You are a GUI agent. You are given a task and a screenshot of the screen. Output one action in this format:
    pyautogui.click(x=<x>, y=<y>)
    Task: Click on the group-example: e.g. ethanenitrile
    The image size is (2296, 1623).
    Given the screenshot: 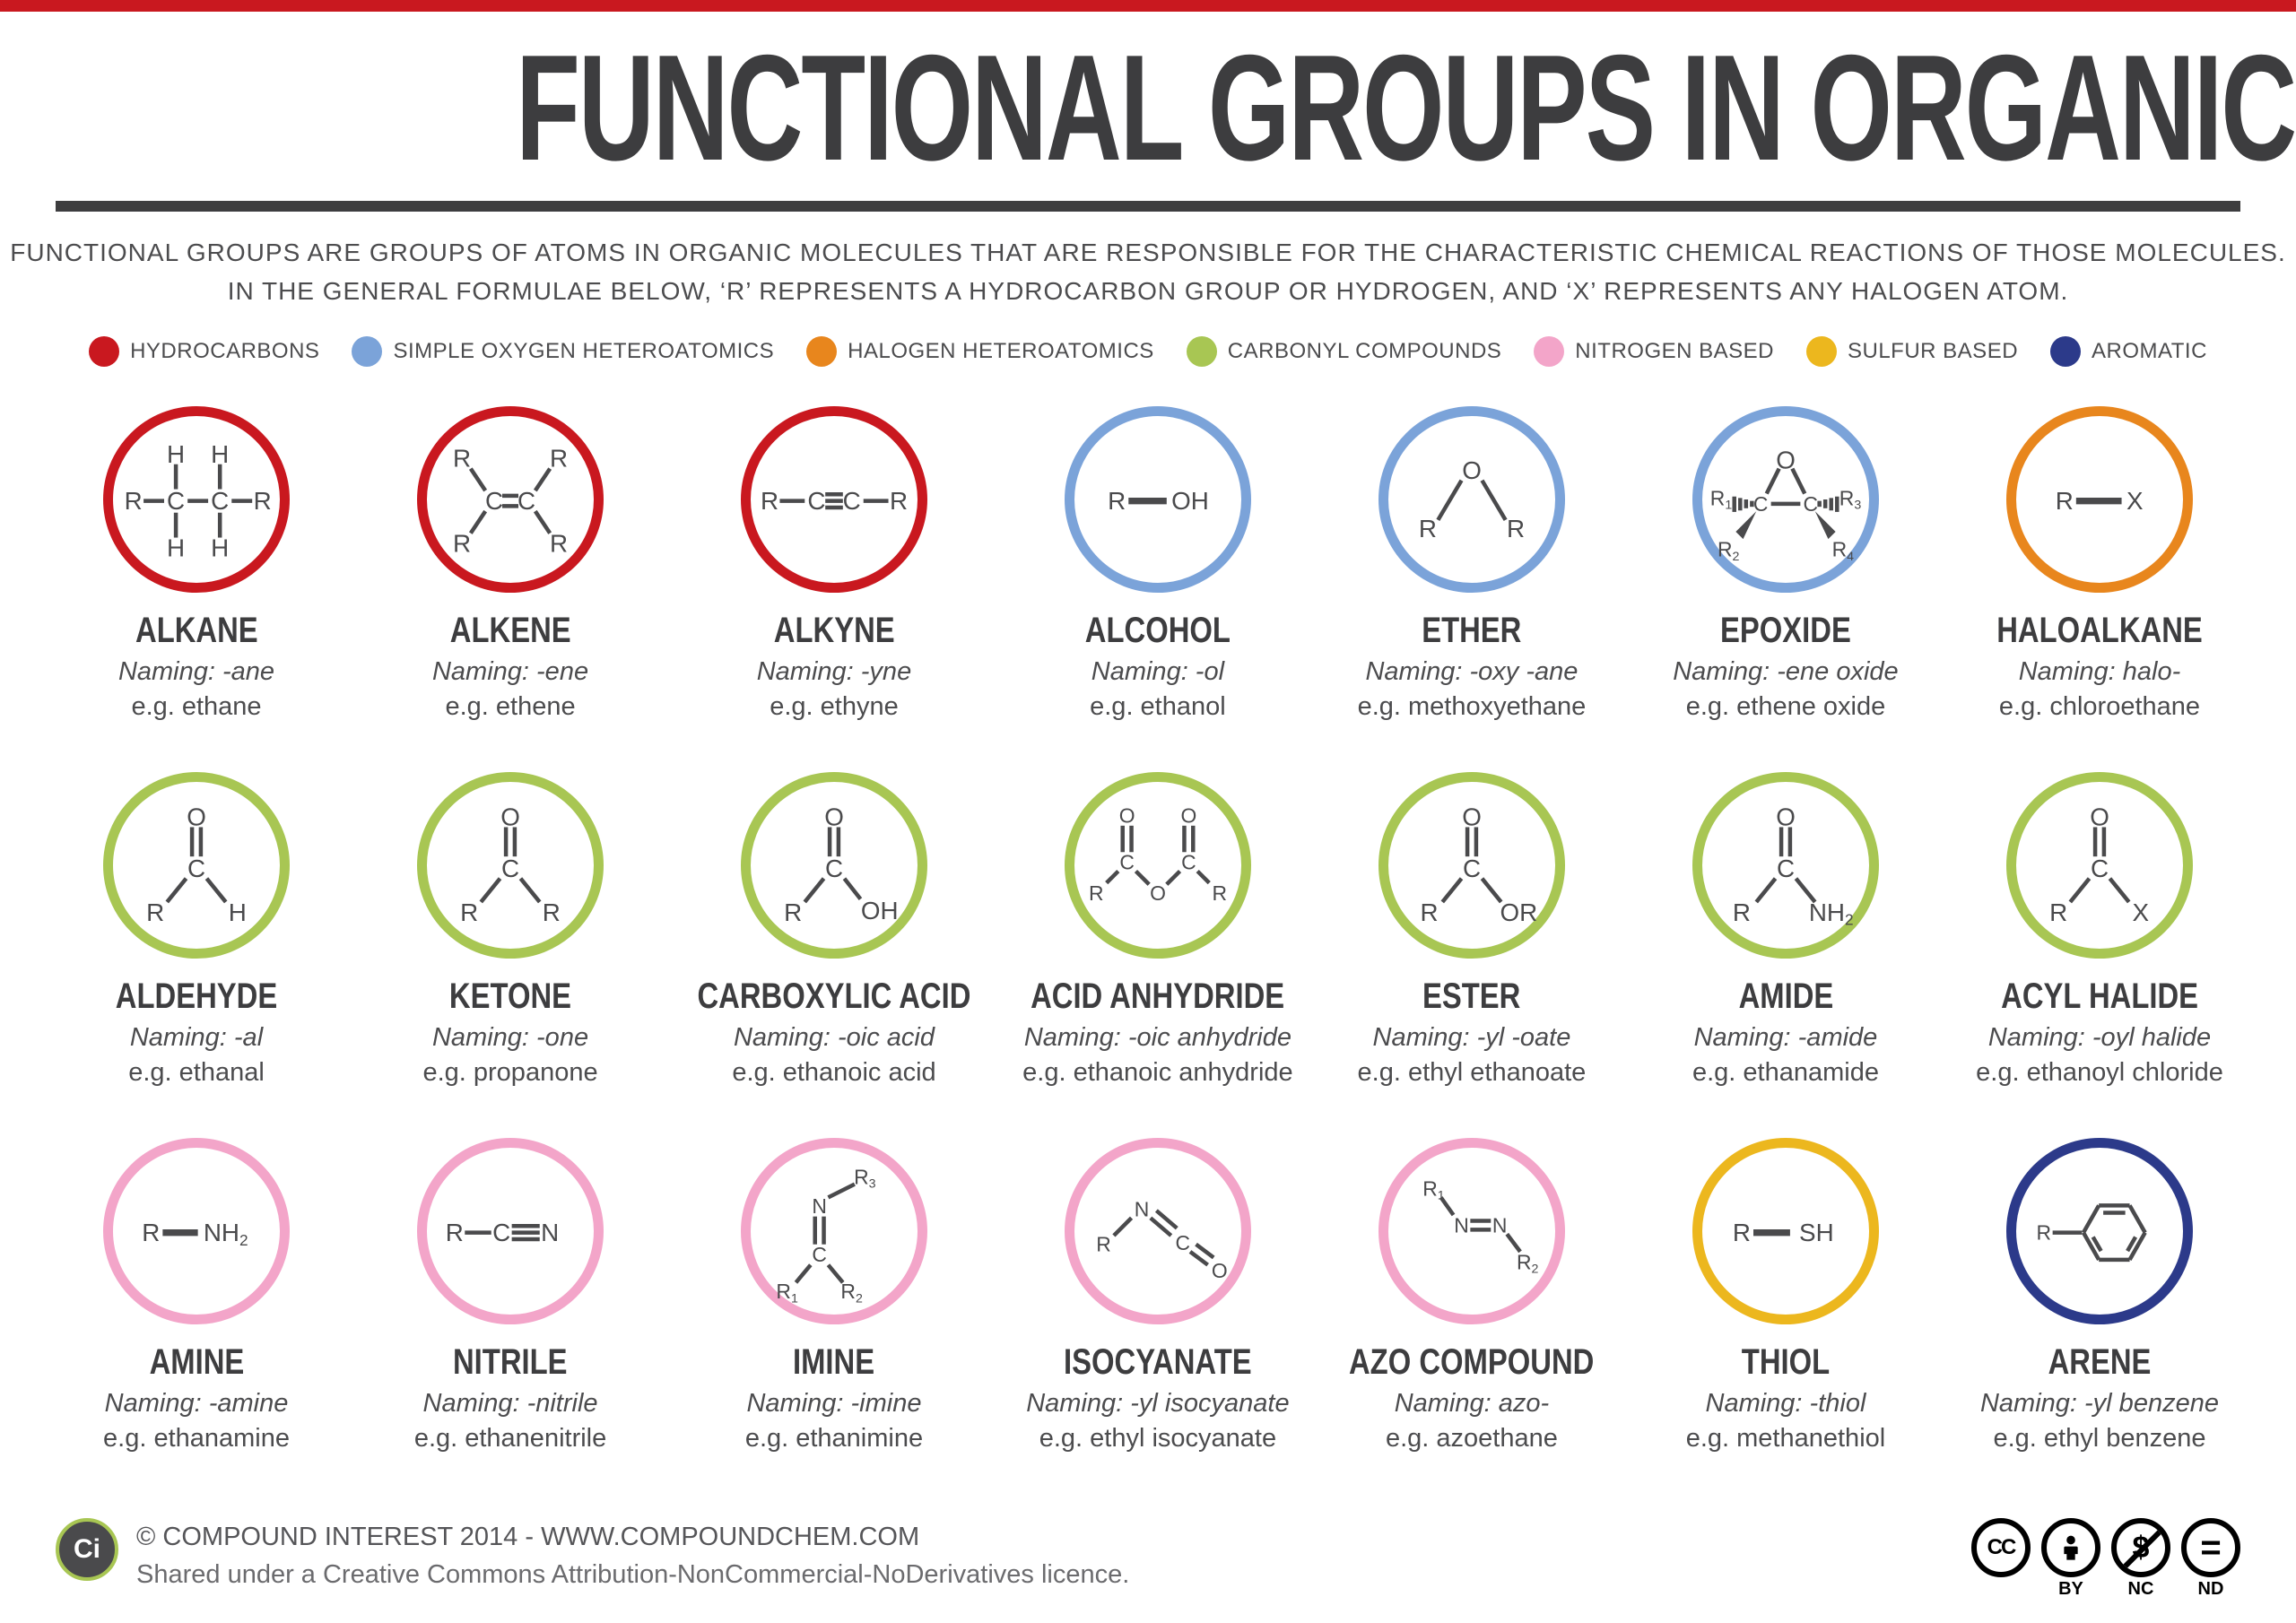 What is the action you would take?
    pyautogui.click(x=510, y=1438)
    